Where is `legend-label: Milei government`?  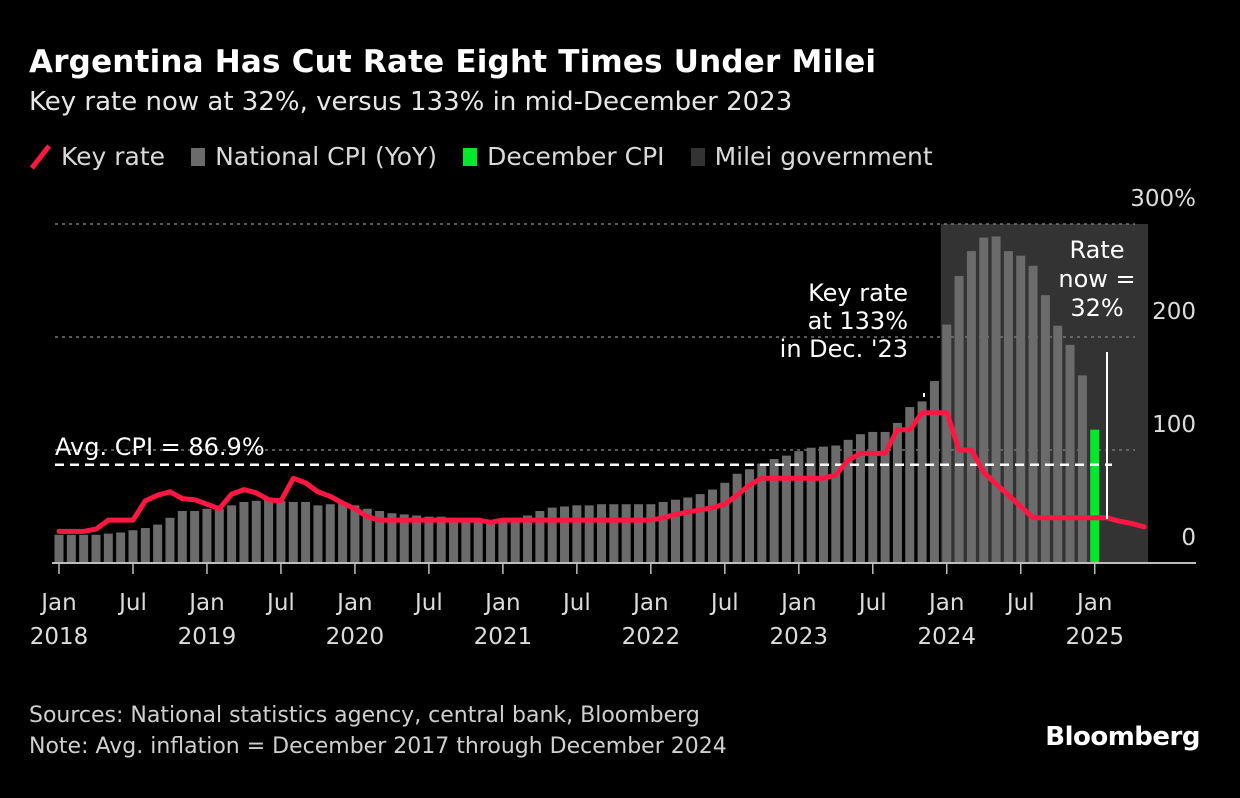 legend-label: Milei government is located at coordinates (823, 156).